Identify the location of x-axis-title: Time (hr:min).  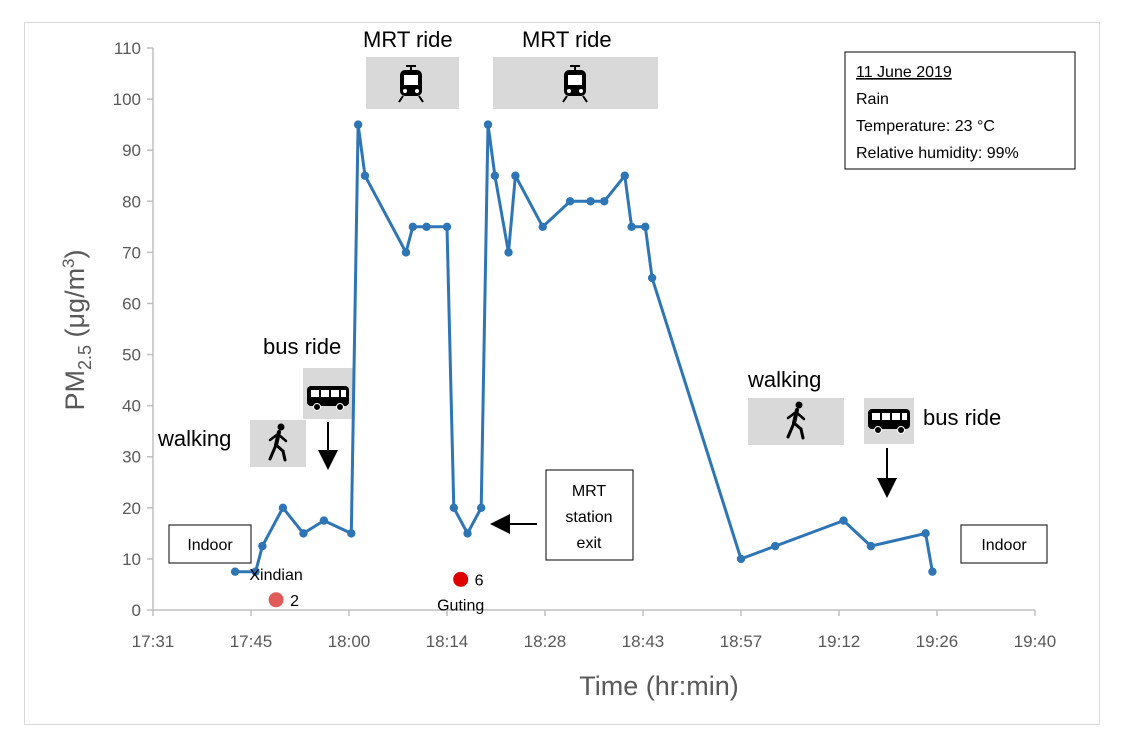
(659, 686).